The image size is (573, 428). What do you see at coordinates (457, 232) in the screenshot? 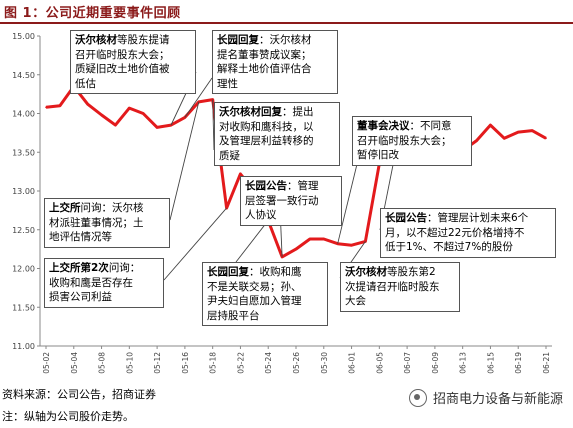
I see `annotation-body: ：管理层计划未来6个 月，以不超过22元价格增持不 低于1%、不超过7%的股份` at bounding box center [457, 232].